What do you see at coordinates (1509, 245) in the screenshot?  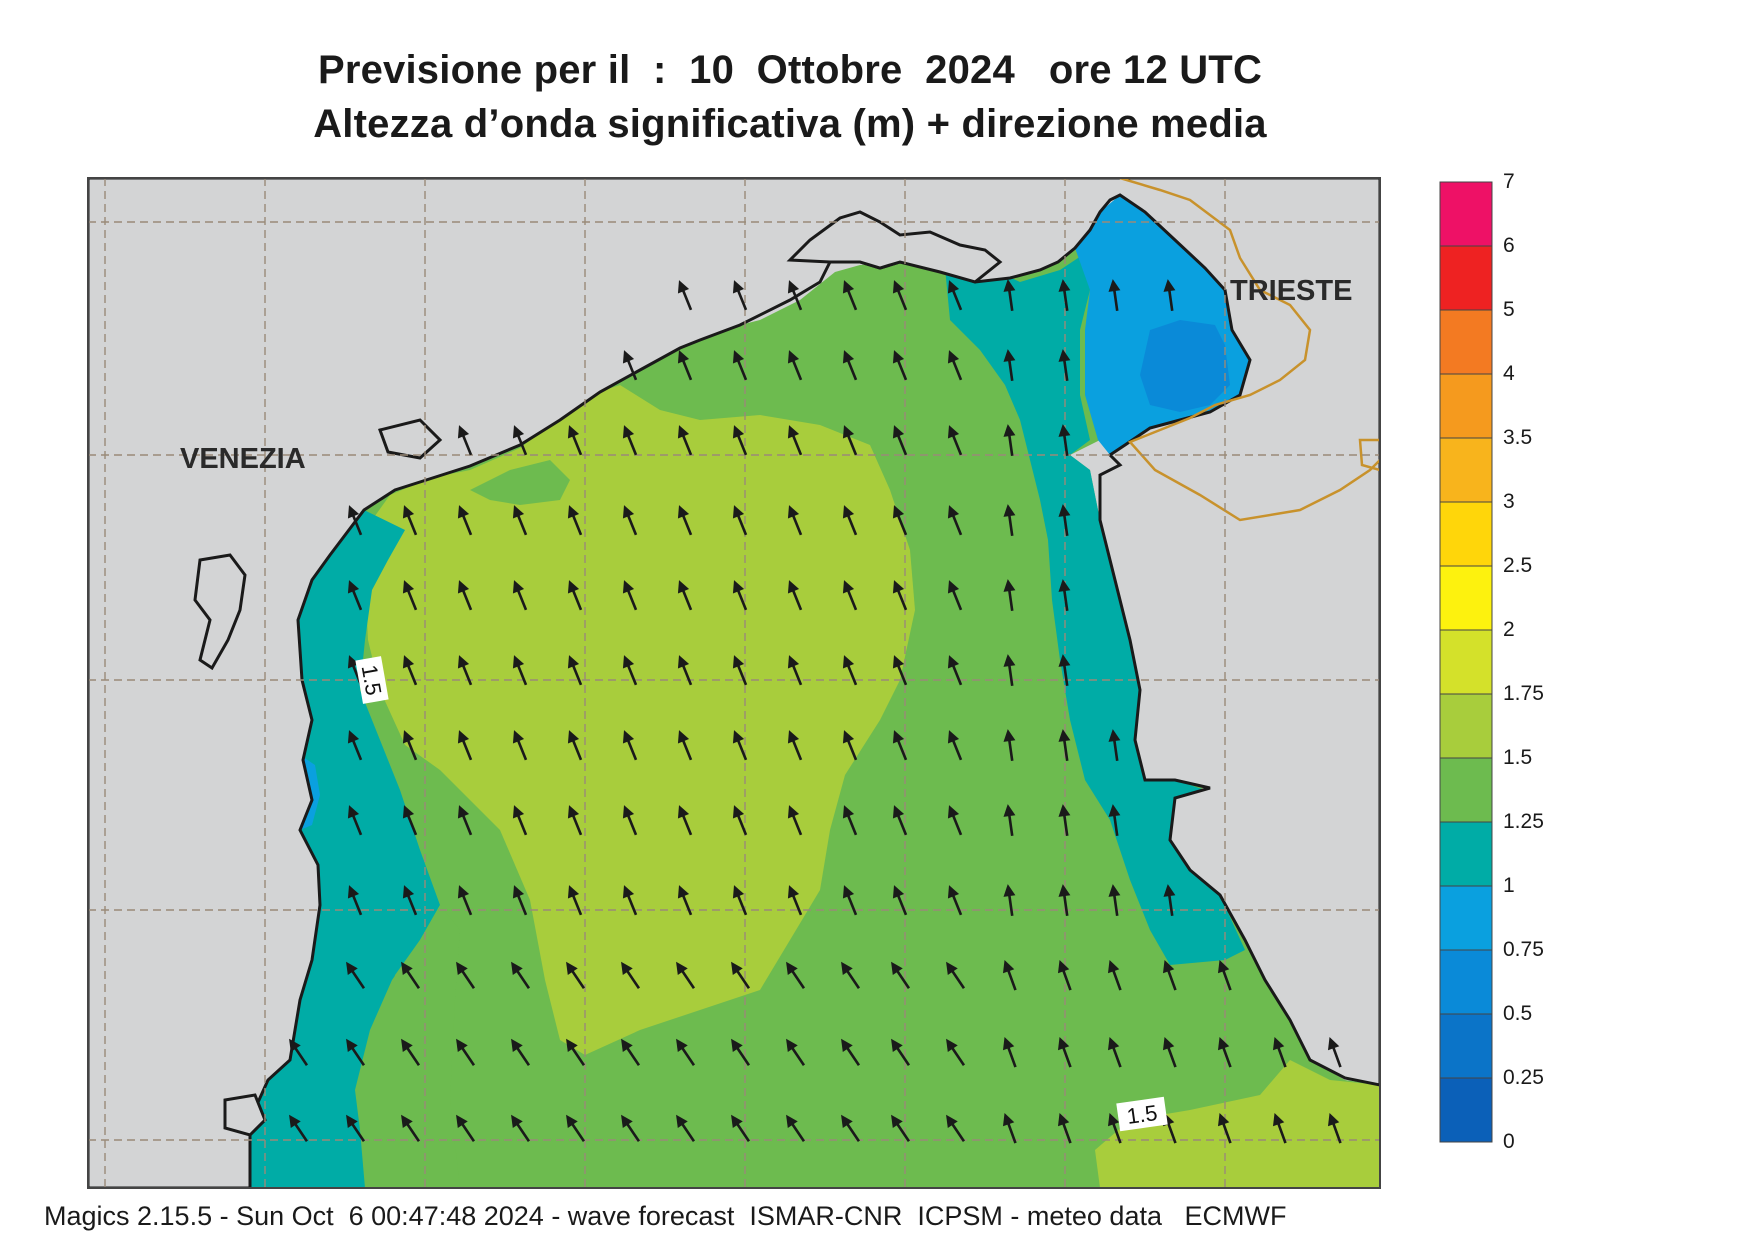 I see `legend-level-label: 6` at bounding box center [1509, 245].